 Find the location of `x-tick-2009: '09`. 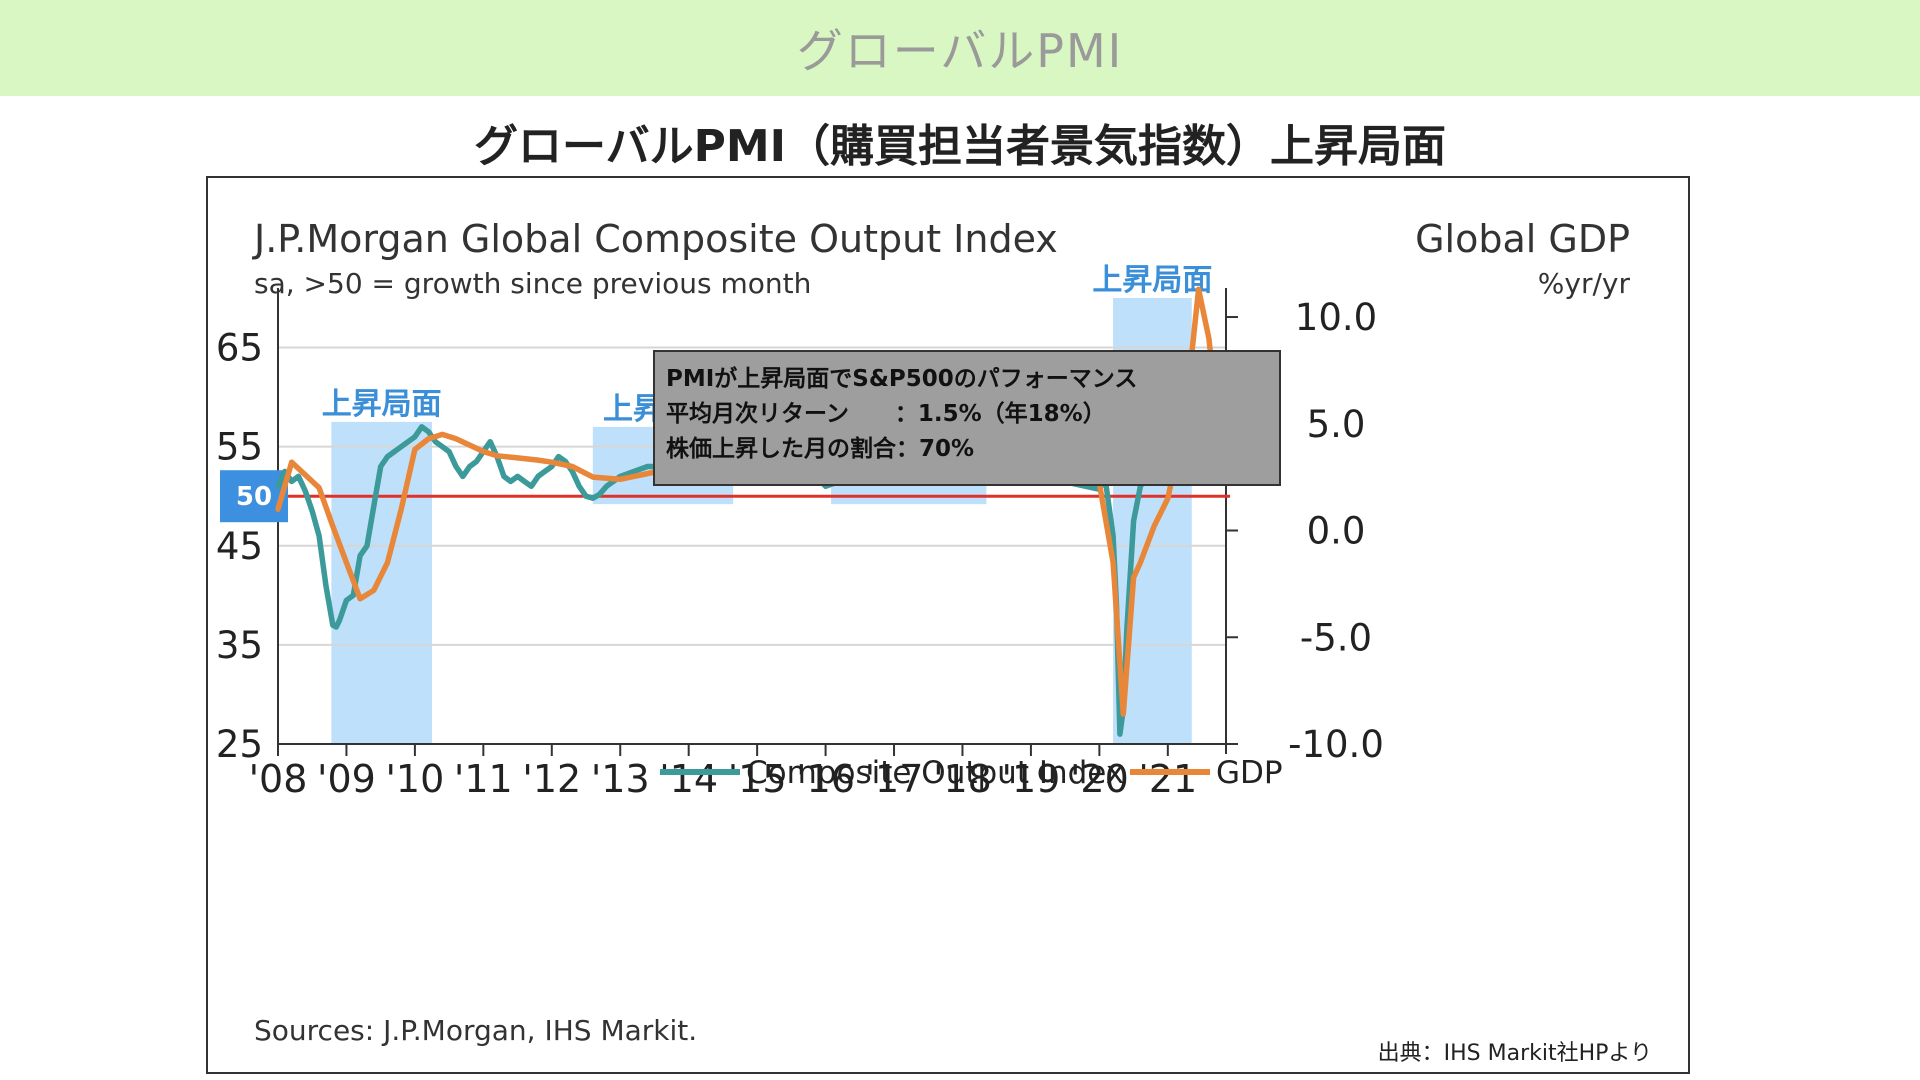

x-tick-2009: '09 is located at coordinates (346, 779).